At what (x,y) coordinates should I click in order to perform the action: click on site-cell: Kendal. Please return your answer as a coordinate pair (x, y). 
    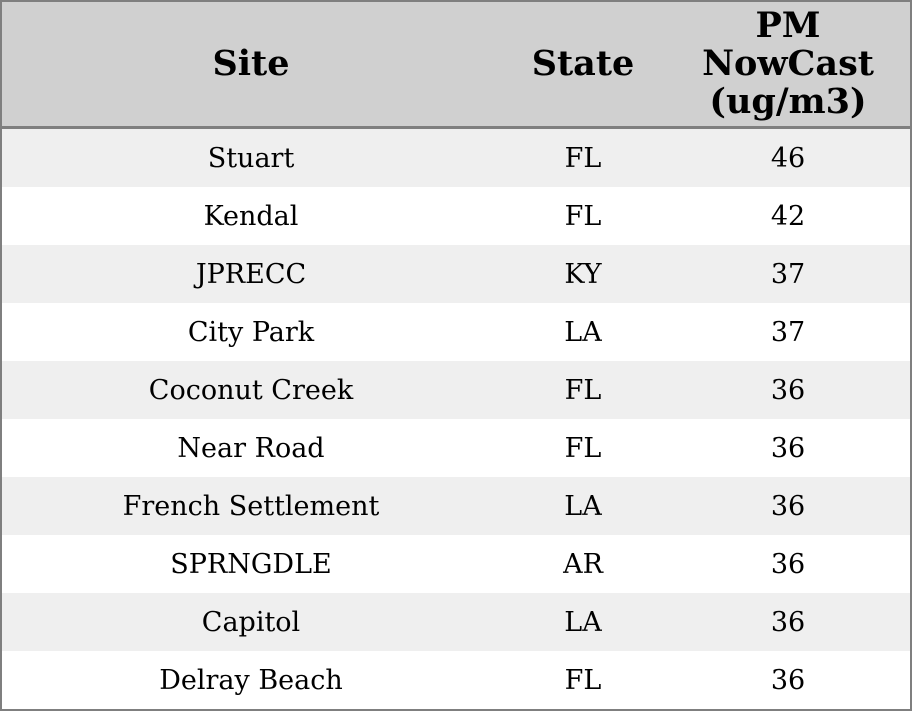
    Looking at the image, I should click on (251, 216).